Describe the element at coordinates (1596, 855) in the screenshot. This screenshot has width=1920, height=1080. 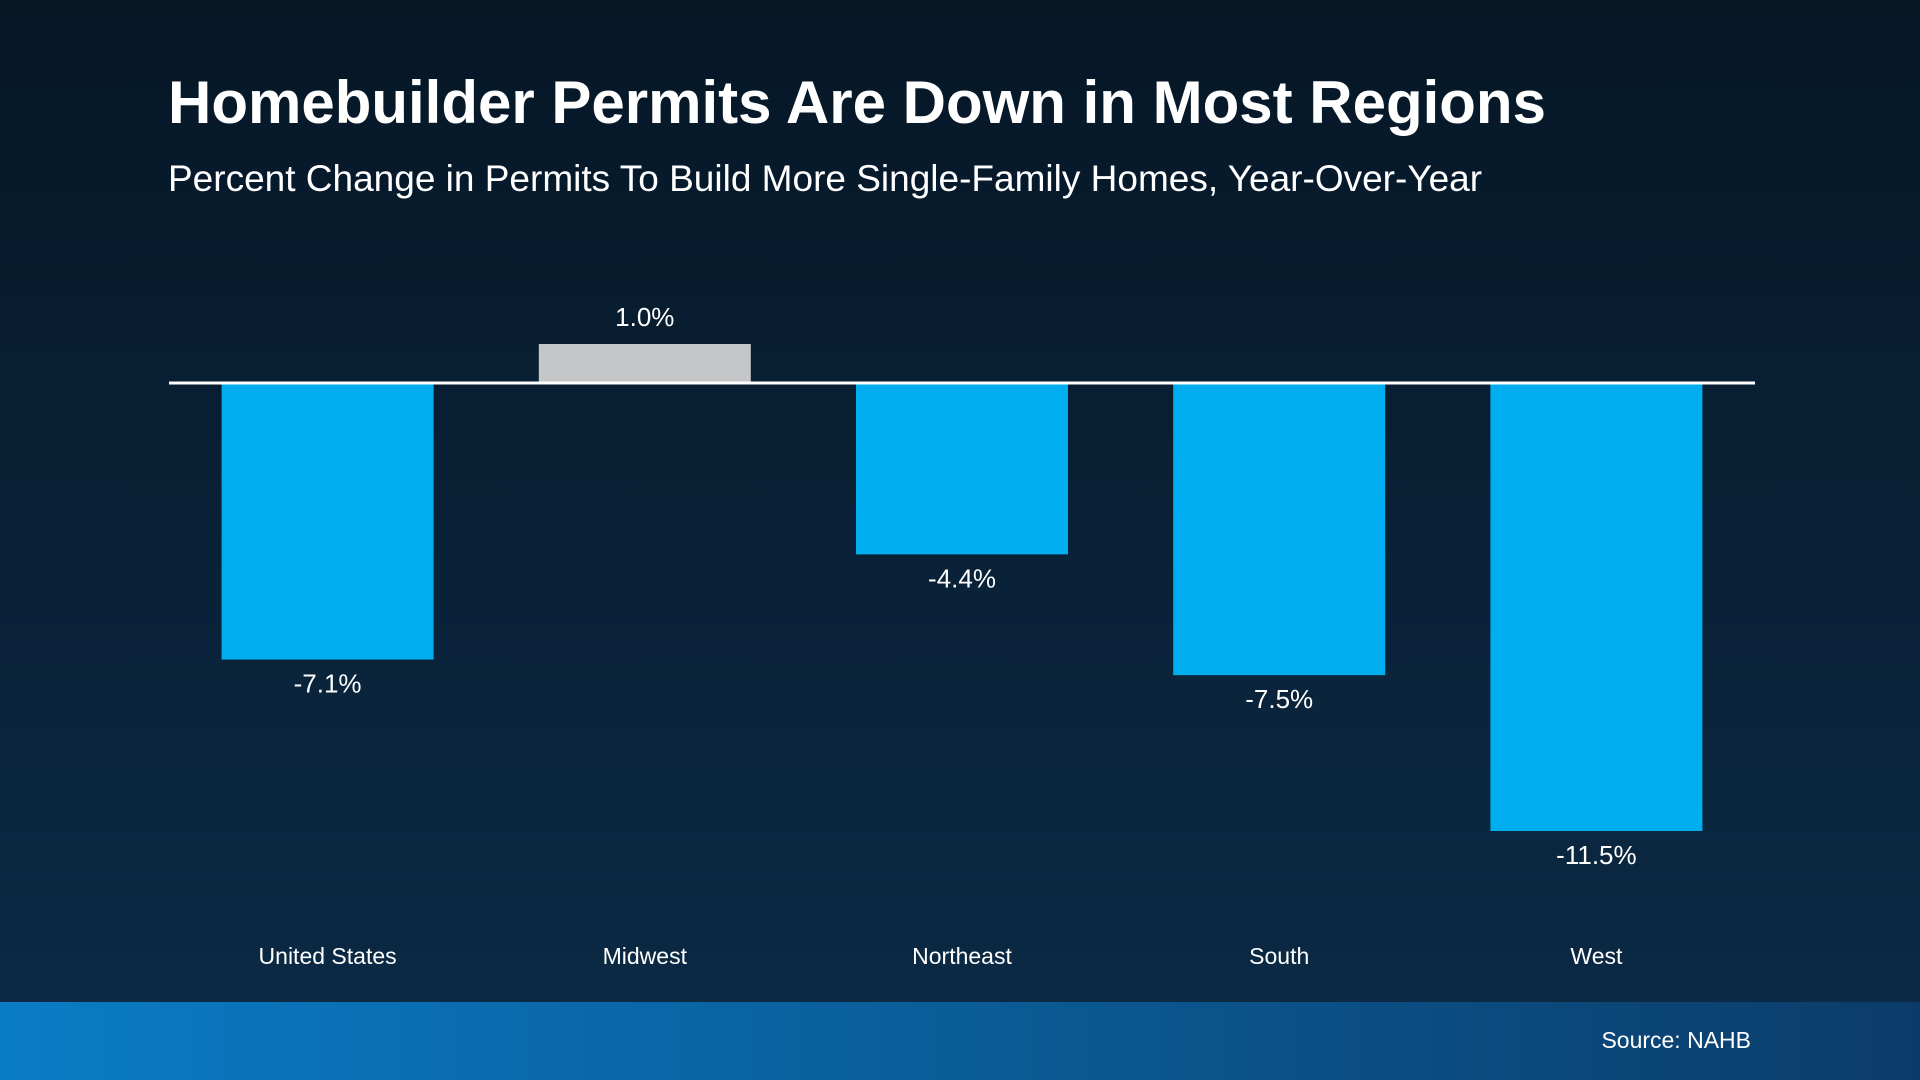
I see `value-label: -11.5%` at that location.